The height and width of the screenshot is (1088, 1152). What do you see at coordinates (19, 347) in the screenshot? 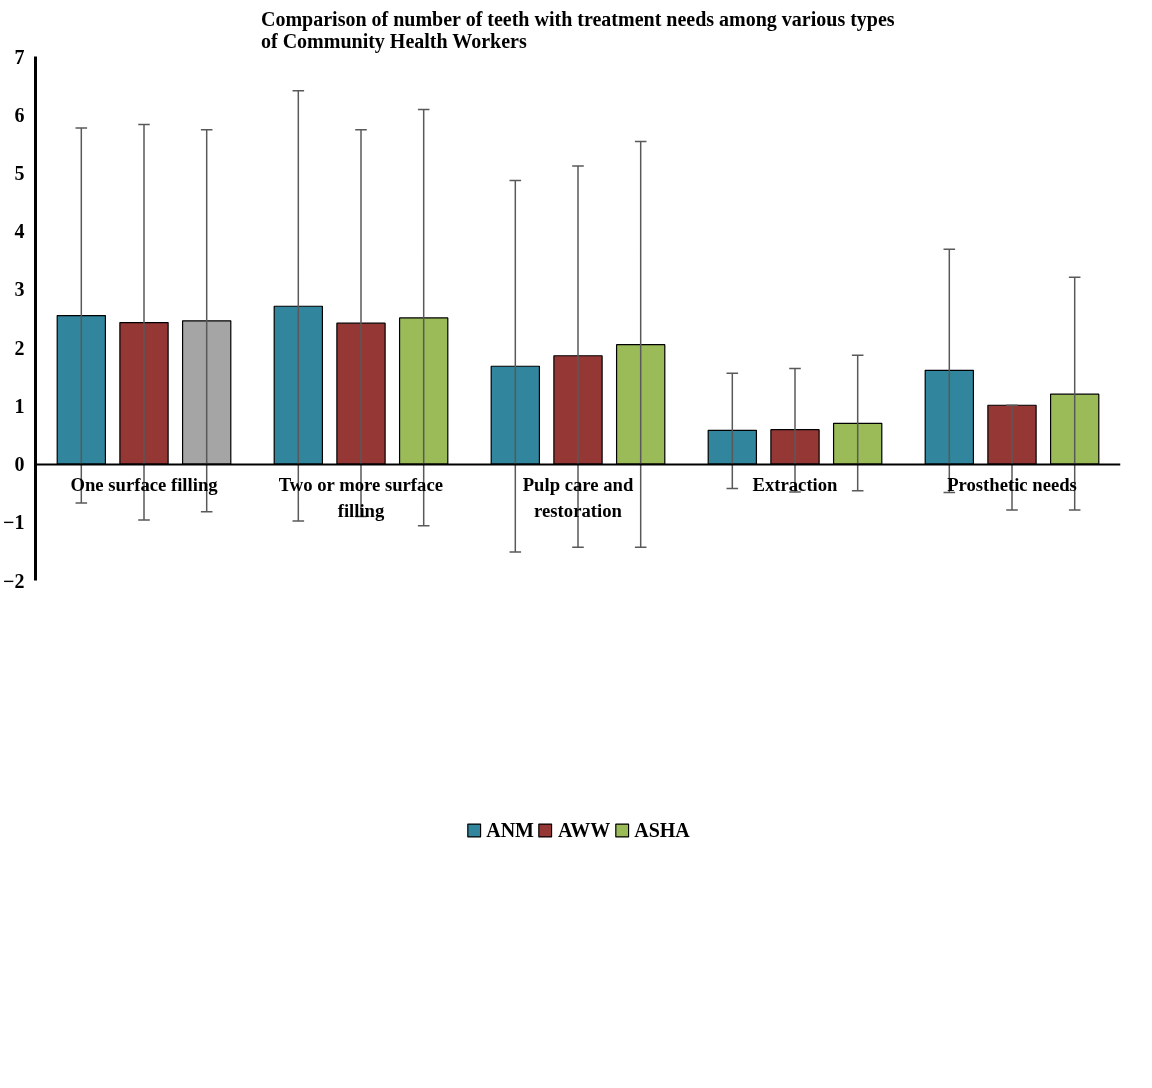
I see `y-tick-label: 2` at bounding box center [19, 347].